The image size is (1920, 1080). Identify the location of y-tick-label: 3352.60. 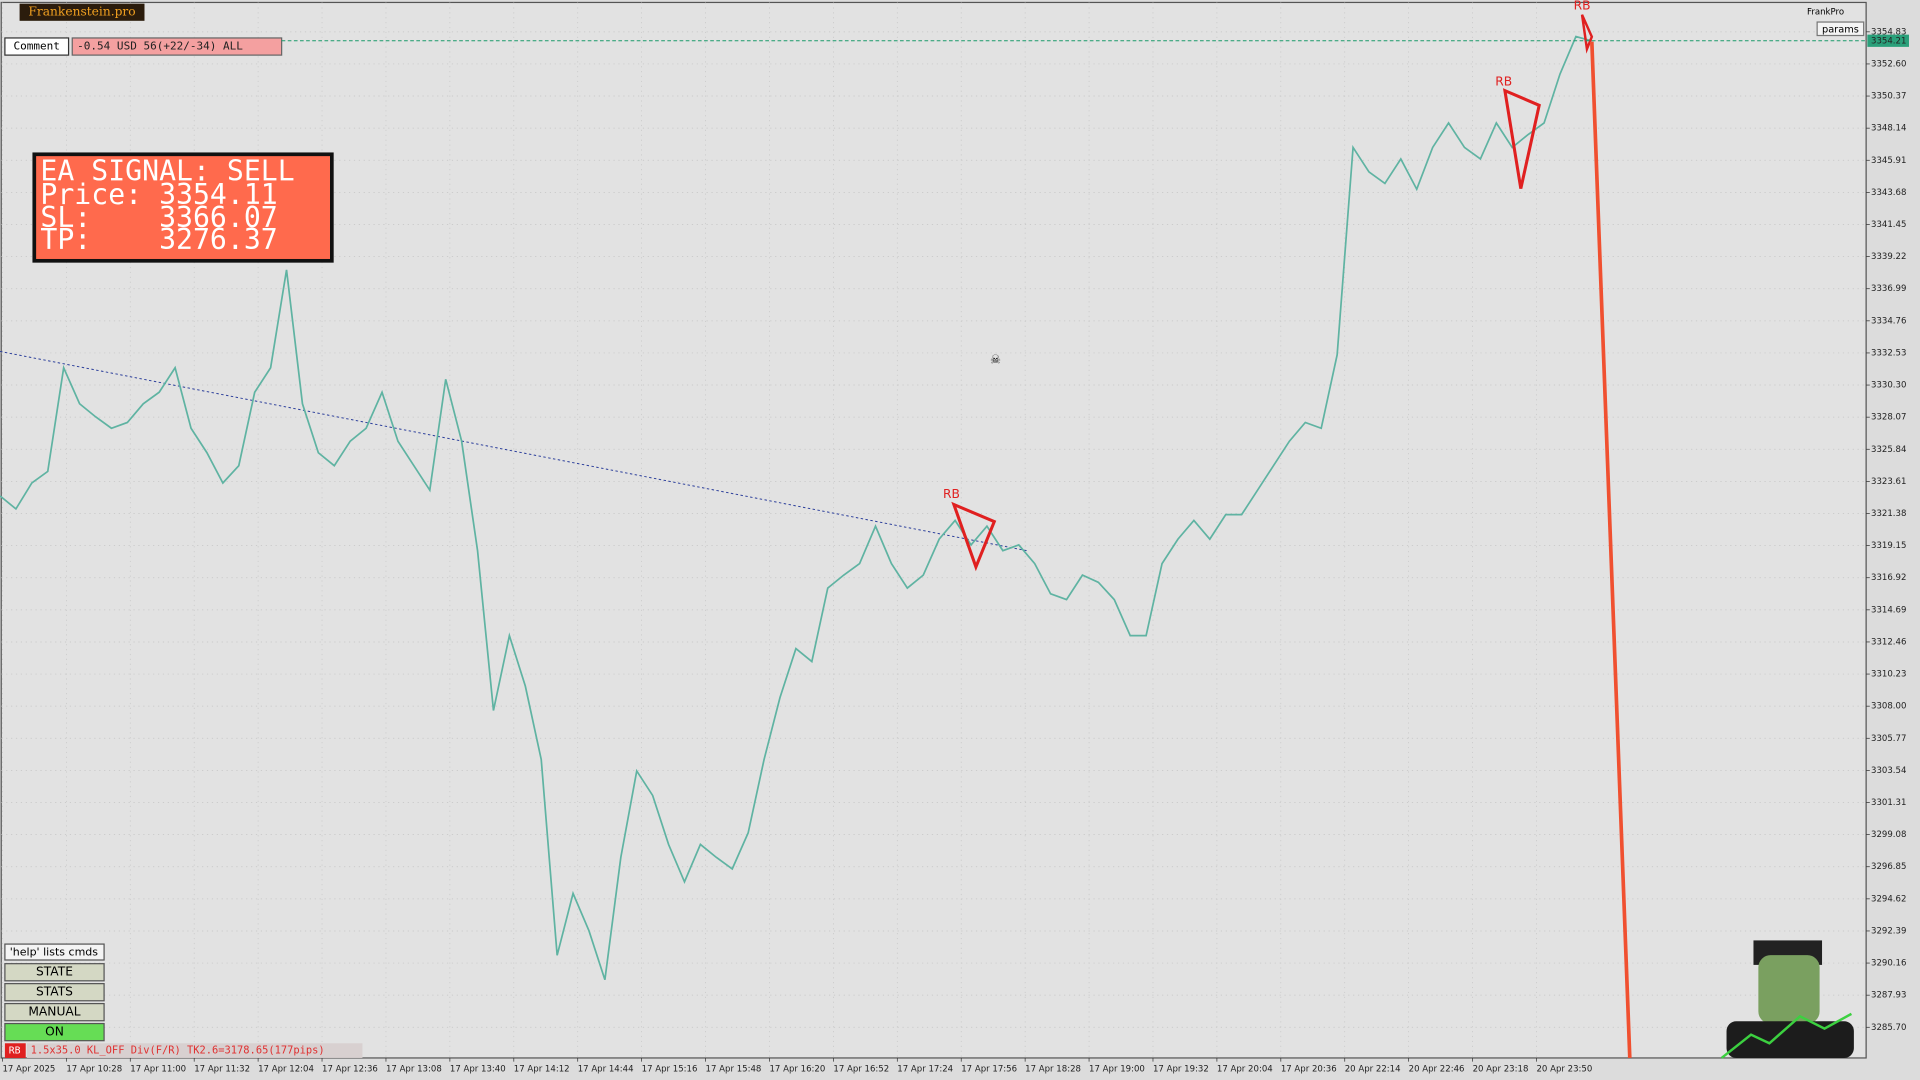
(1888, 64).